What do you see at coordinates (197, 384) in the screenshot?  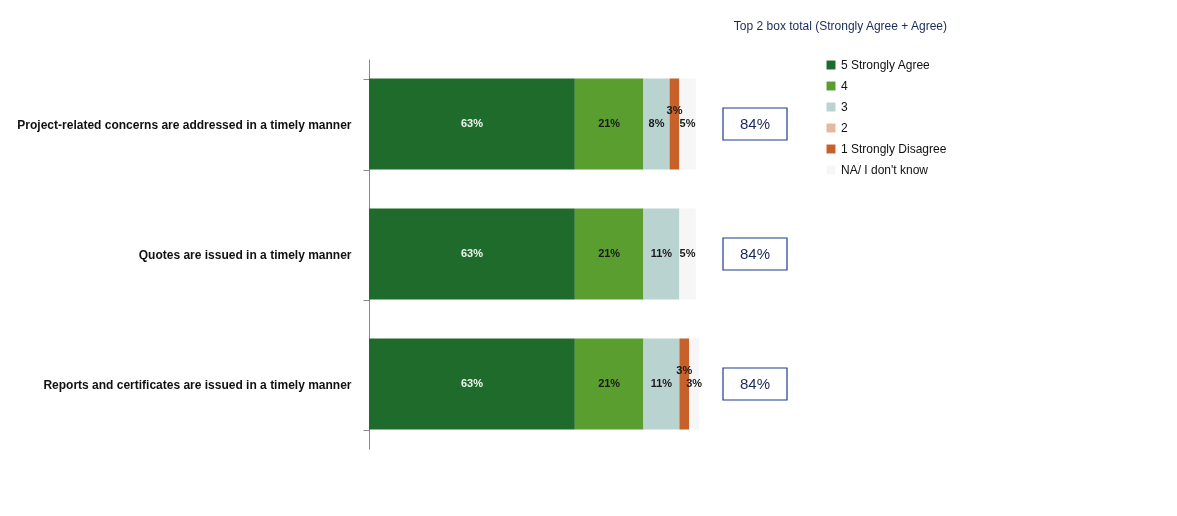 I see `y-tick-label: Reports and certificates are issued in a timely manner` at bounding box center [197, 384].